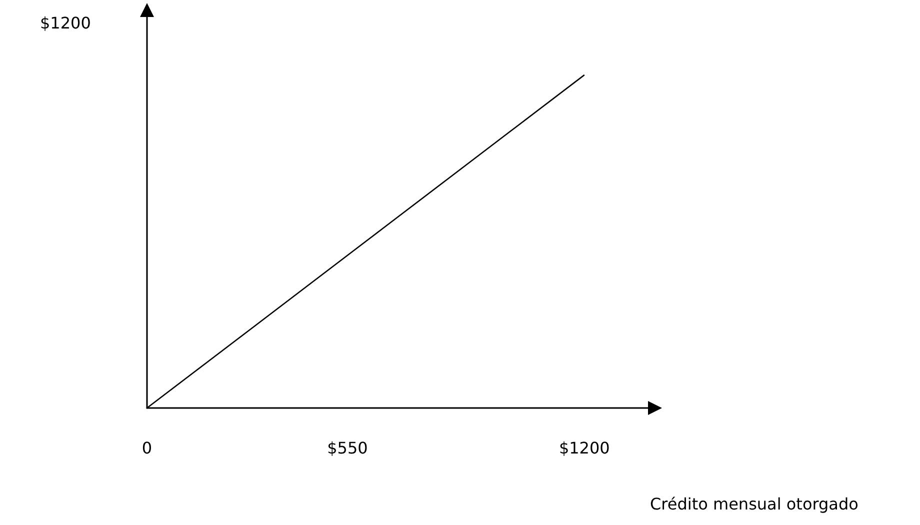  Describe the element at coordinates (754, 504) in the screenshot. I see `x-axis-title: Crédito mensual otorgado` at that location.